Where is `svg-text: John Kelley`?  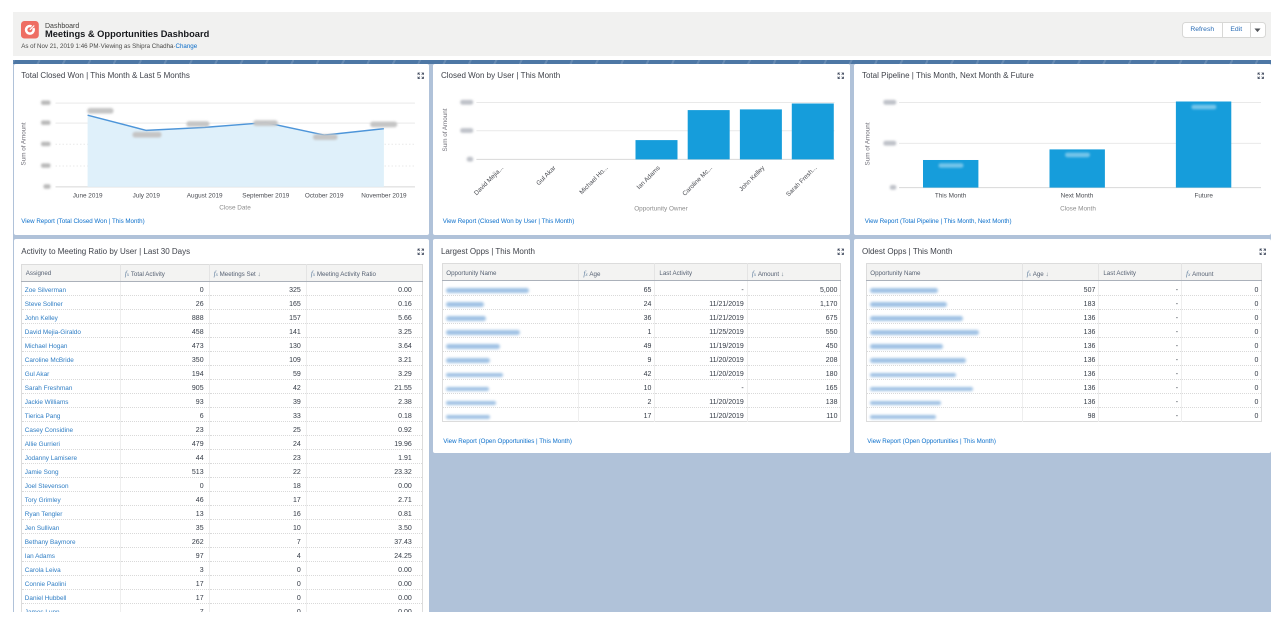 svg-text: John Kelley is located at coordinates (752, 178).